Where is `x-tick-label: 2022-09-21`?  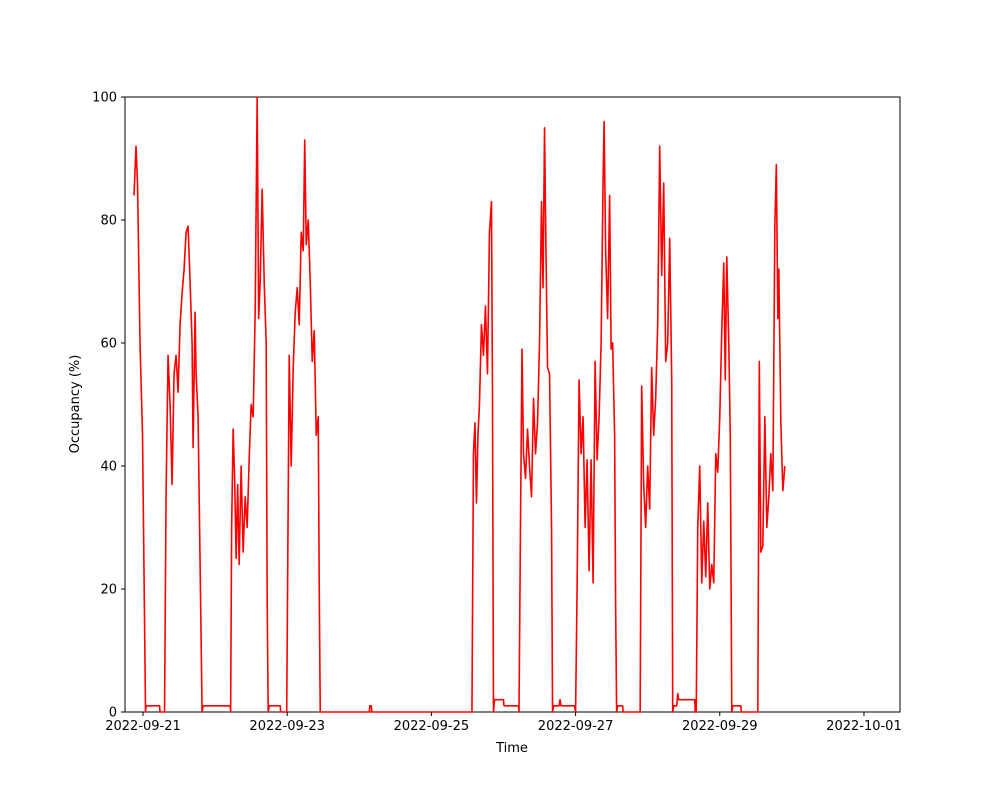
x-tick-label: 2022-09-21 is located at coordinates (143, 726).